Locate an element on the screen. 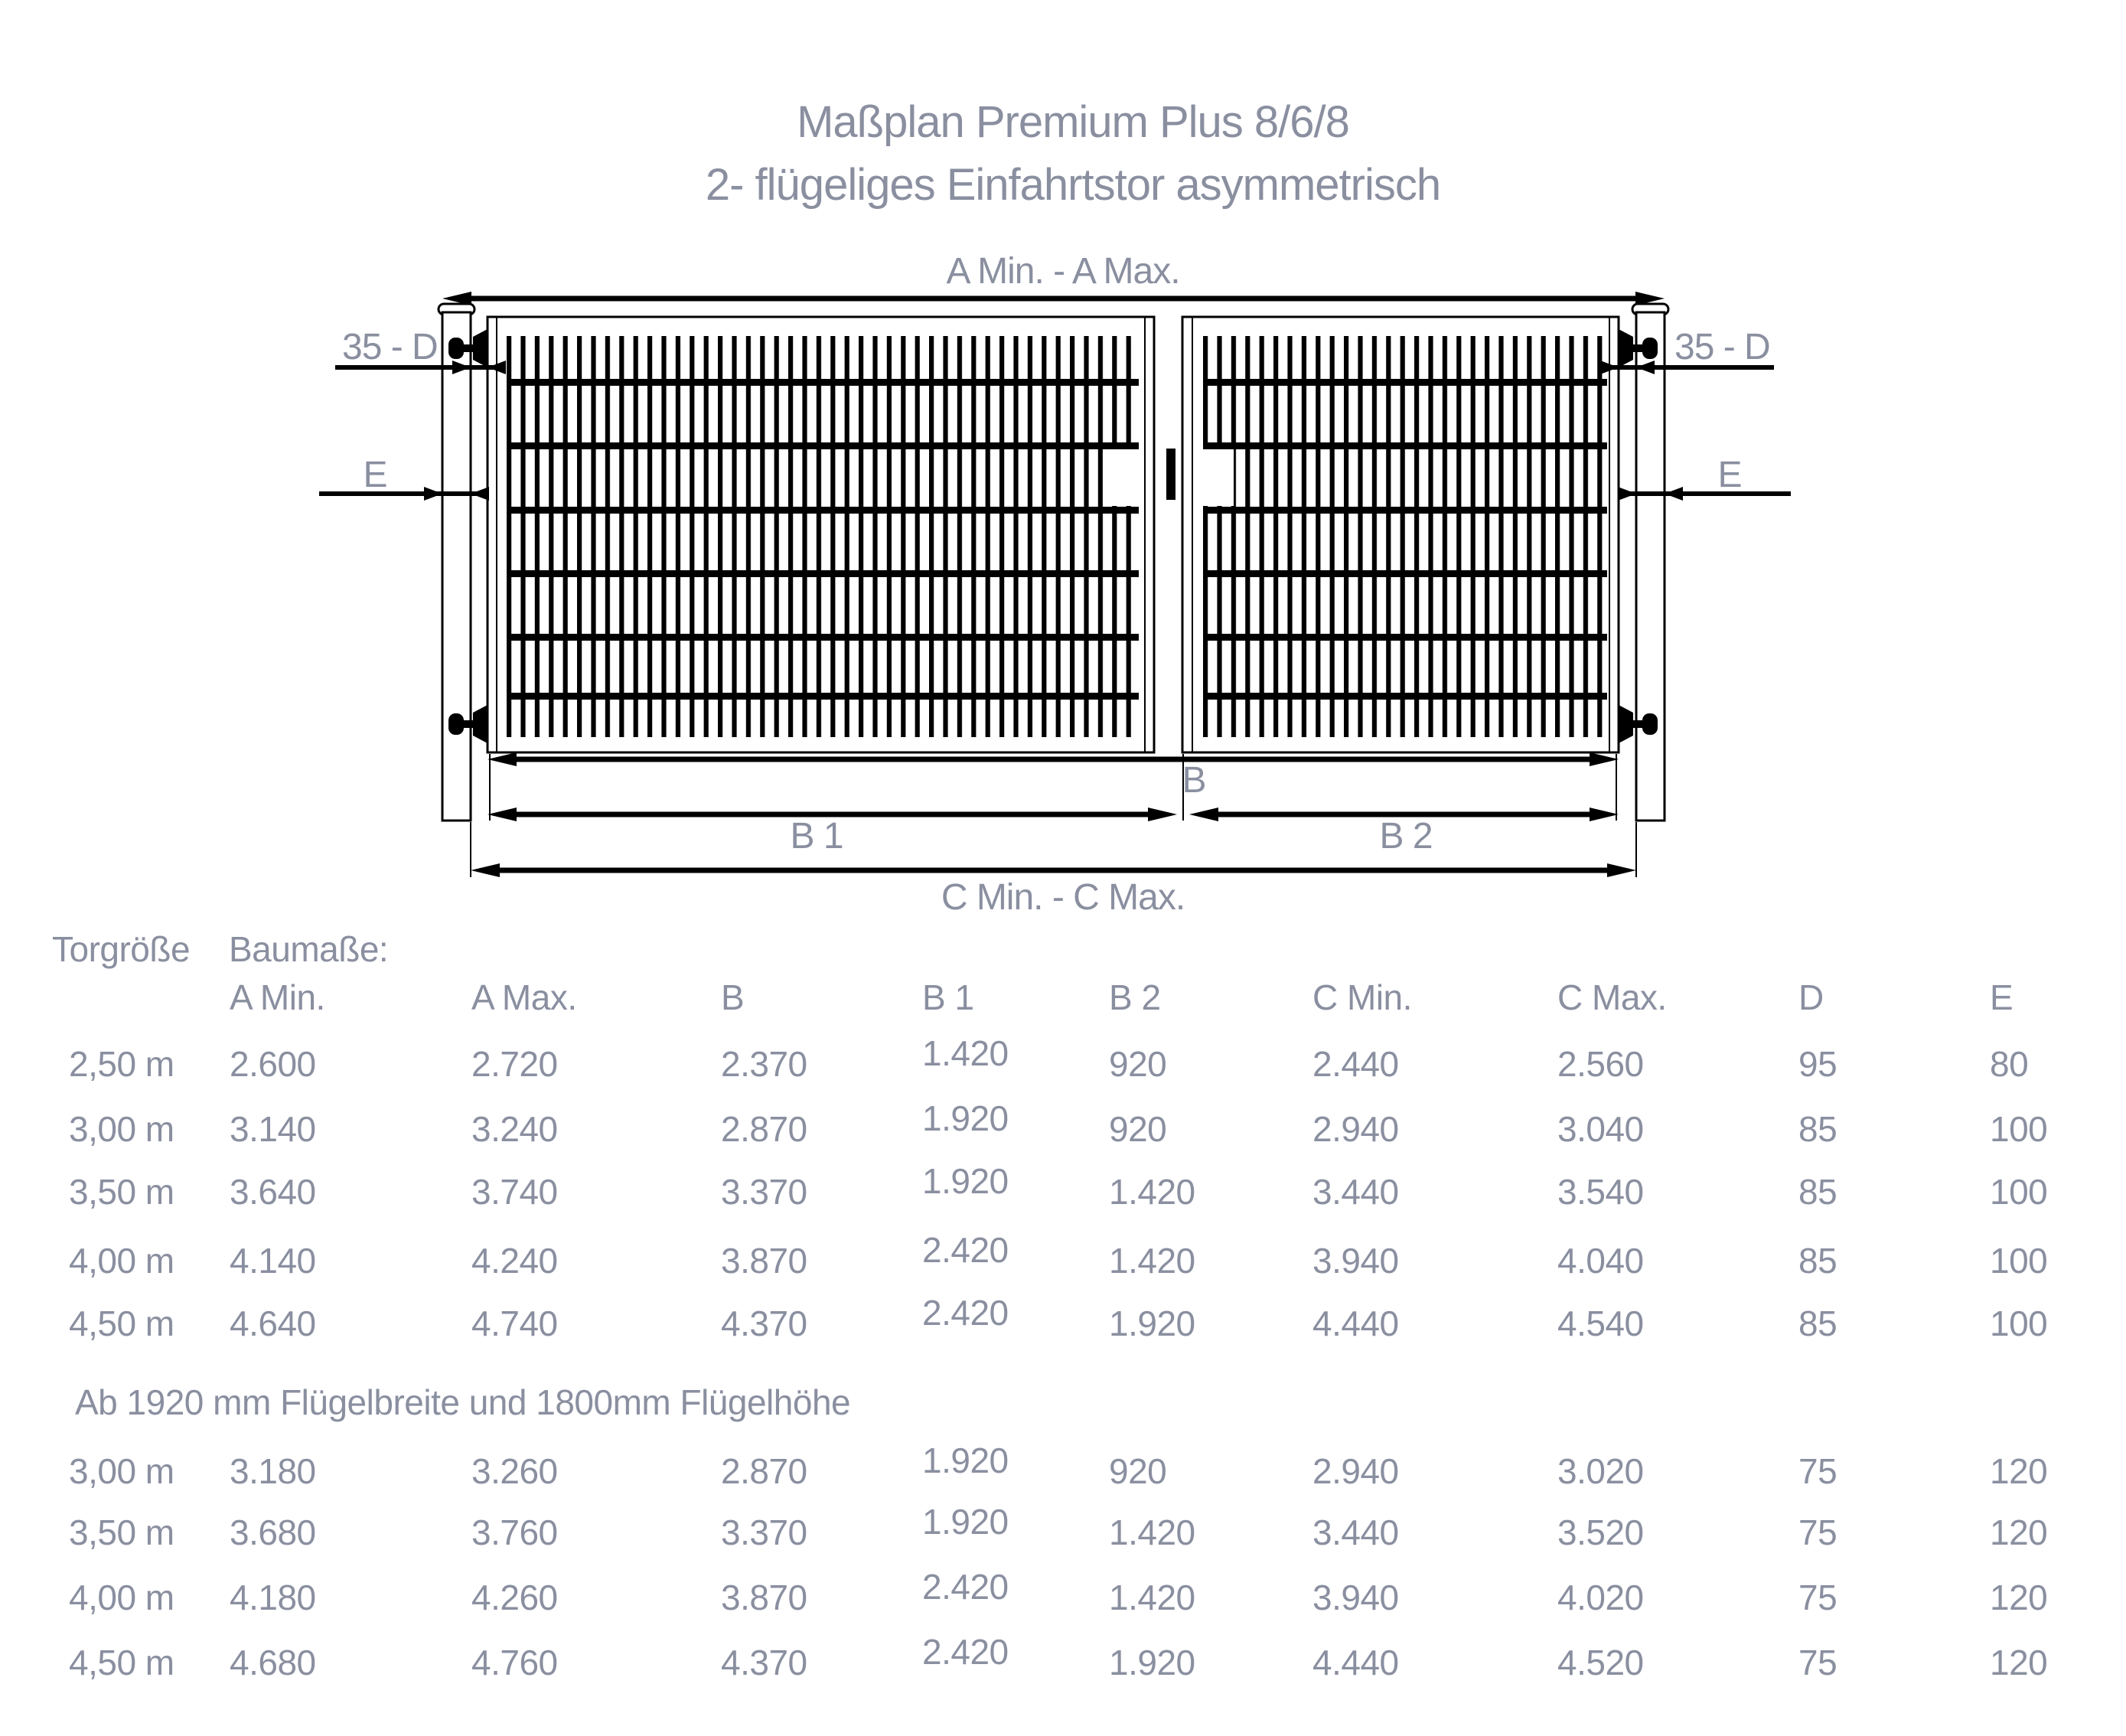  dimension-value-cell: 4.540 is located at coordinates (1600, 1323).